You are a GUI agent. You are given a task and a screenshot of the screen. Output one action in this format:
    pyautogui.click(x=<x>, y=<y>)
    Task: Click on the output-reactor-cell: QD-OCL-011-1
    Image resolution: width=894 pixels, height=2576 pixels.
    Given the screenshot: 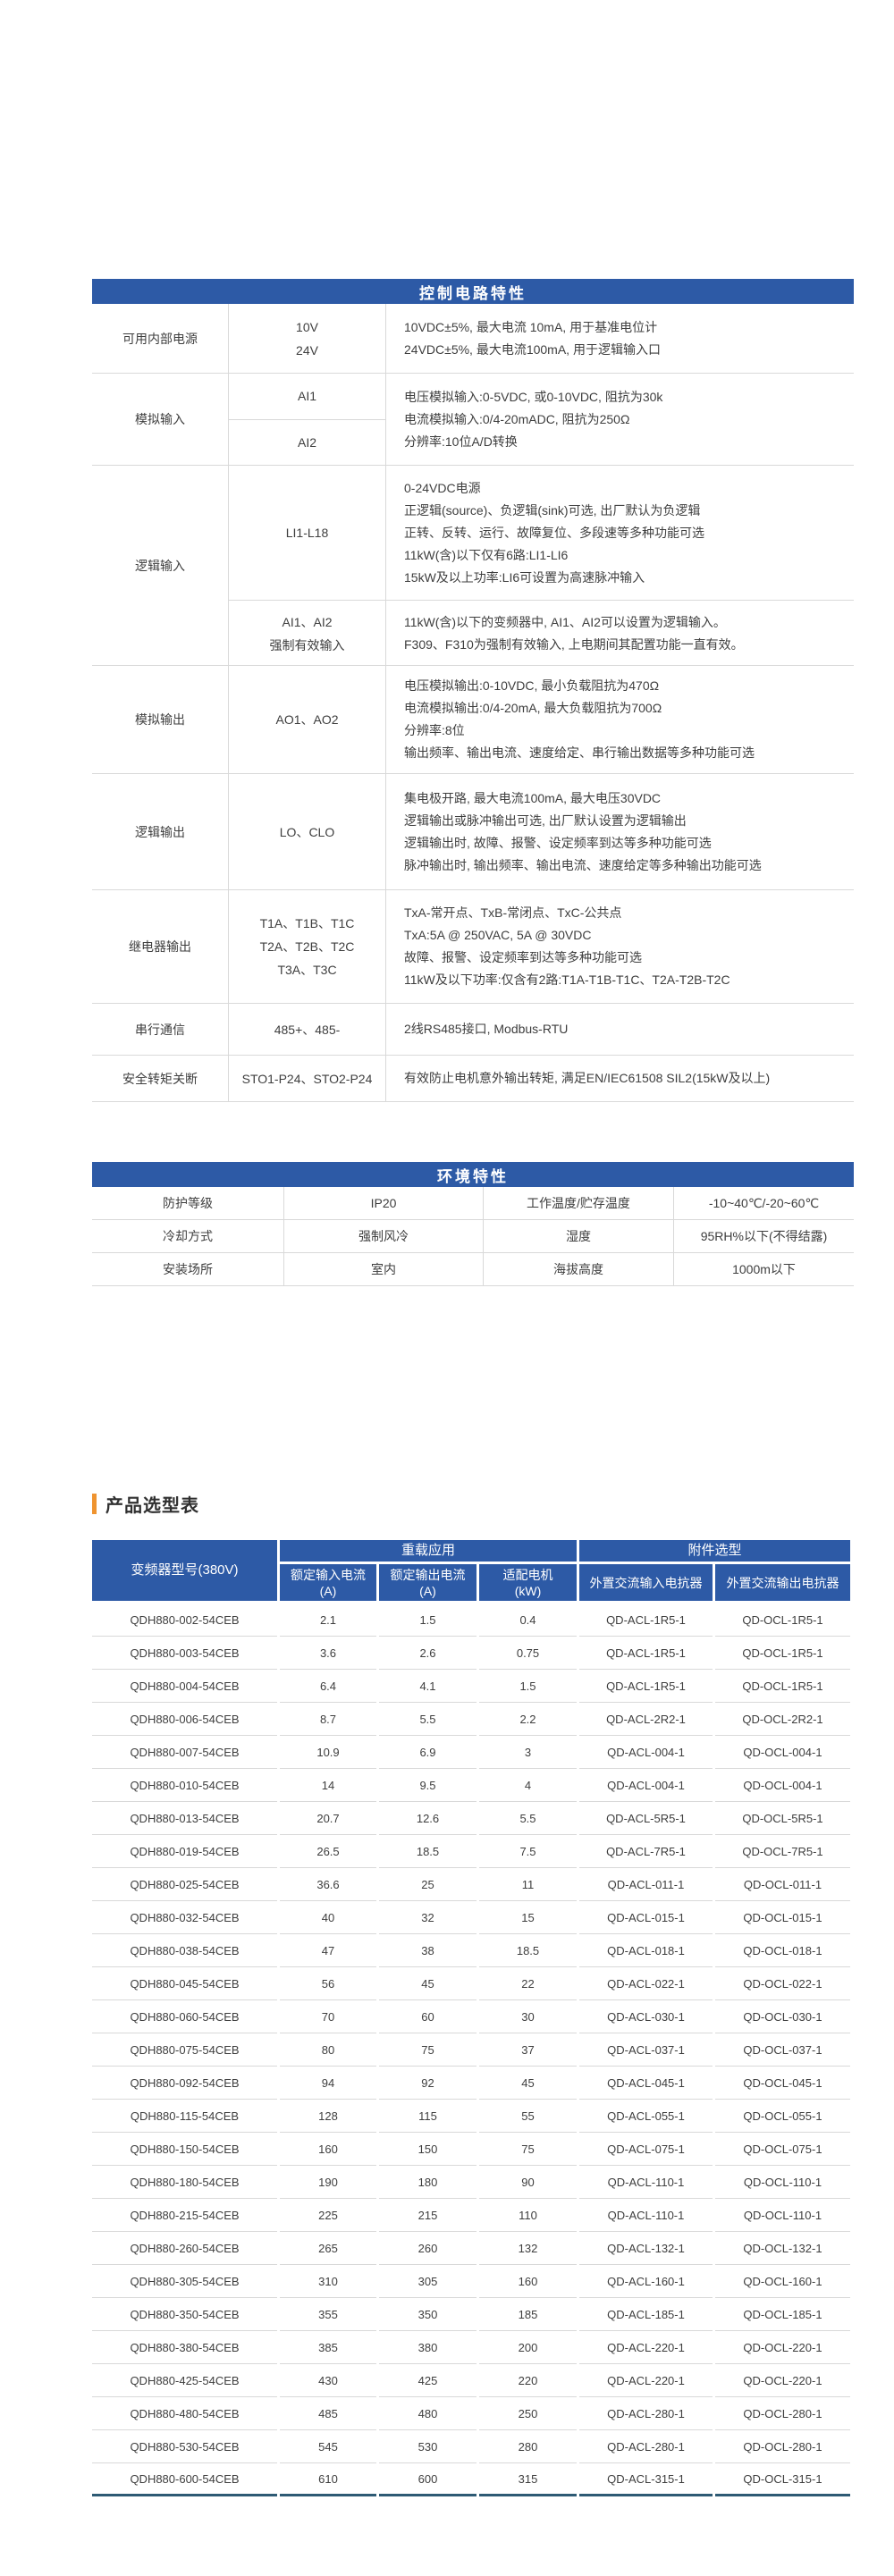 What is the action you would take?
    pyautogui.click(x=782, y=1885)
    